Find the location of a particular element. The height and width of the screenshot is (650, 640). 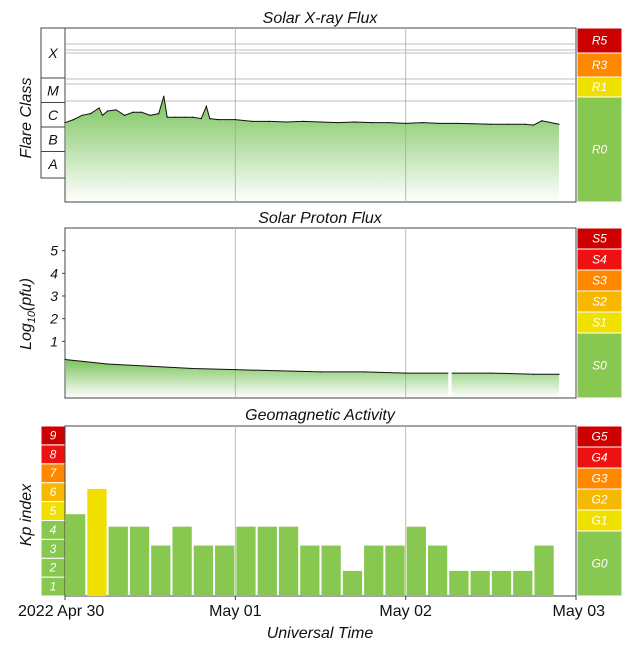

x-tick-label: May 01 is located at coordinates (235, 611).